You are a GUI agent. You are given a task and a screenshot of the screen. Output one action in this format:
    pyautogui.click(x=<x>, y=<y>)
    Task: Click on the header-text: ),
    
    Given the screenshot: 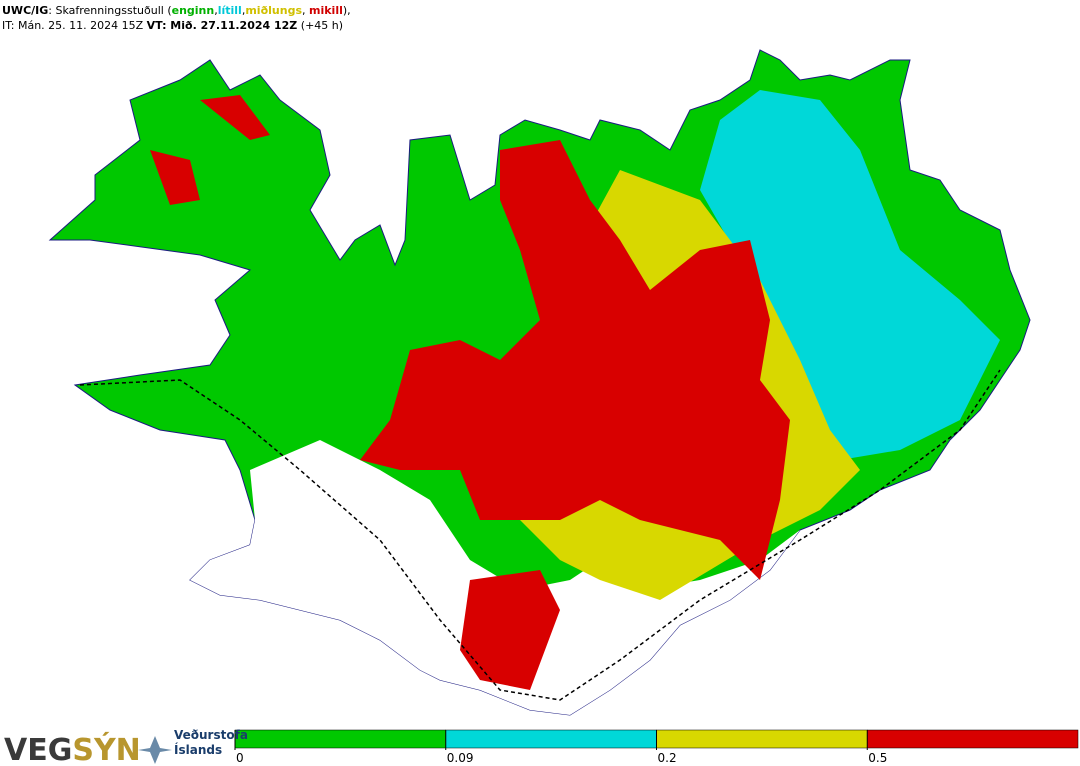 What is the action you would take?
    pyautogui.click(x=346, y=10)
    